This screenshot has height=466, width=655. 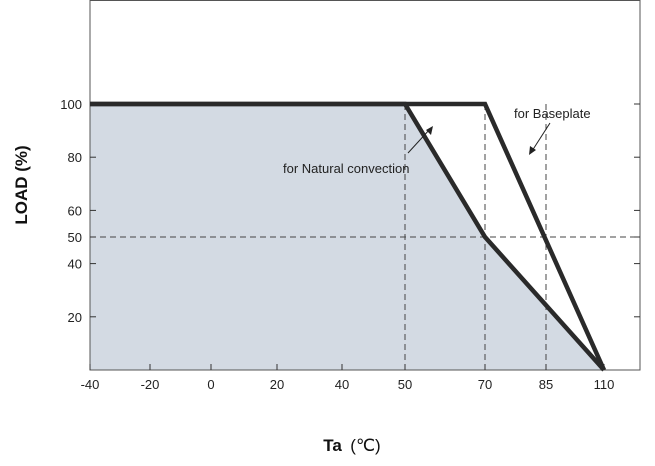 I want to click on y-tick-label: 50, so click(x=75, y=237).